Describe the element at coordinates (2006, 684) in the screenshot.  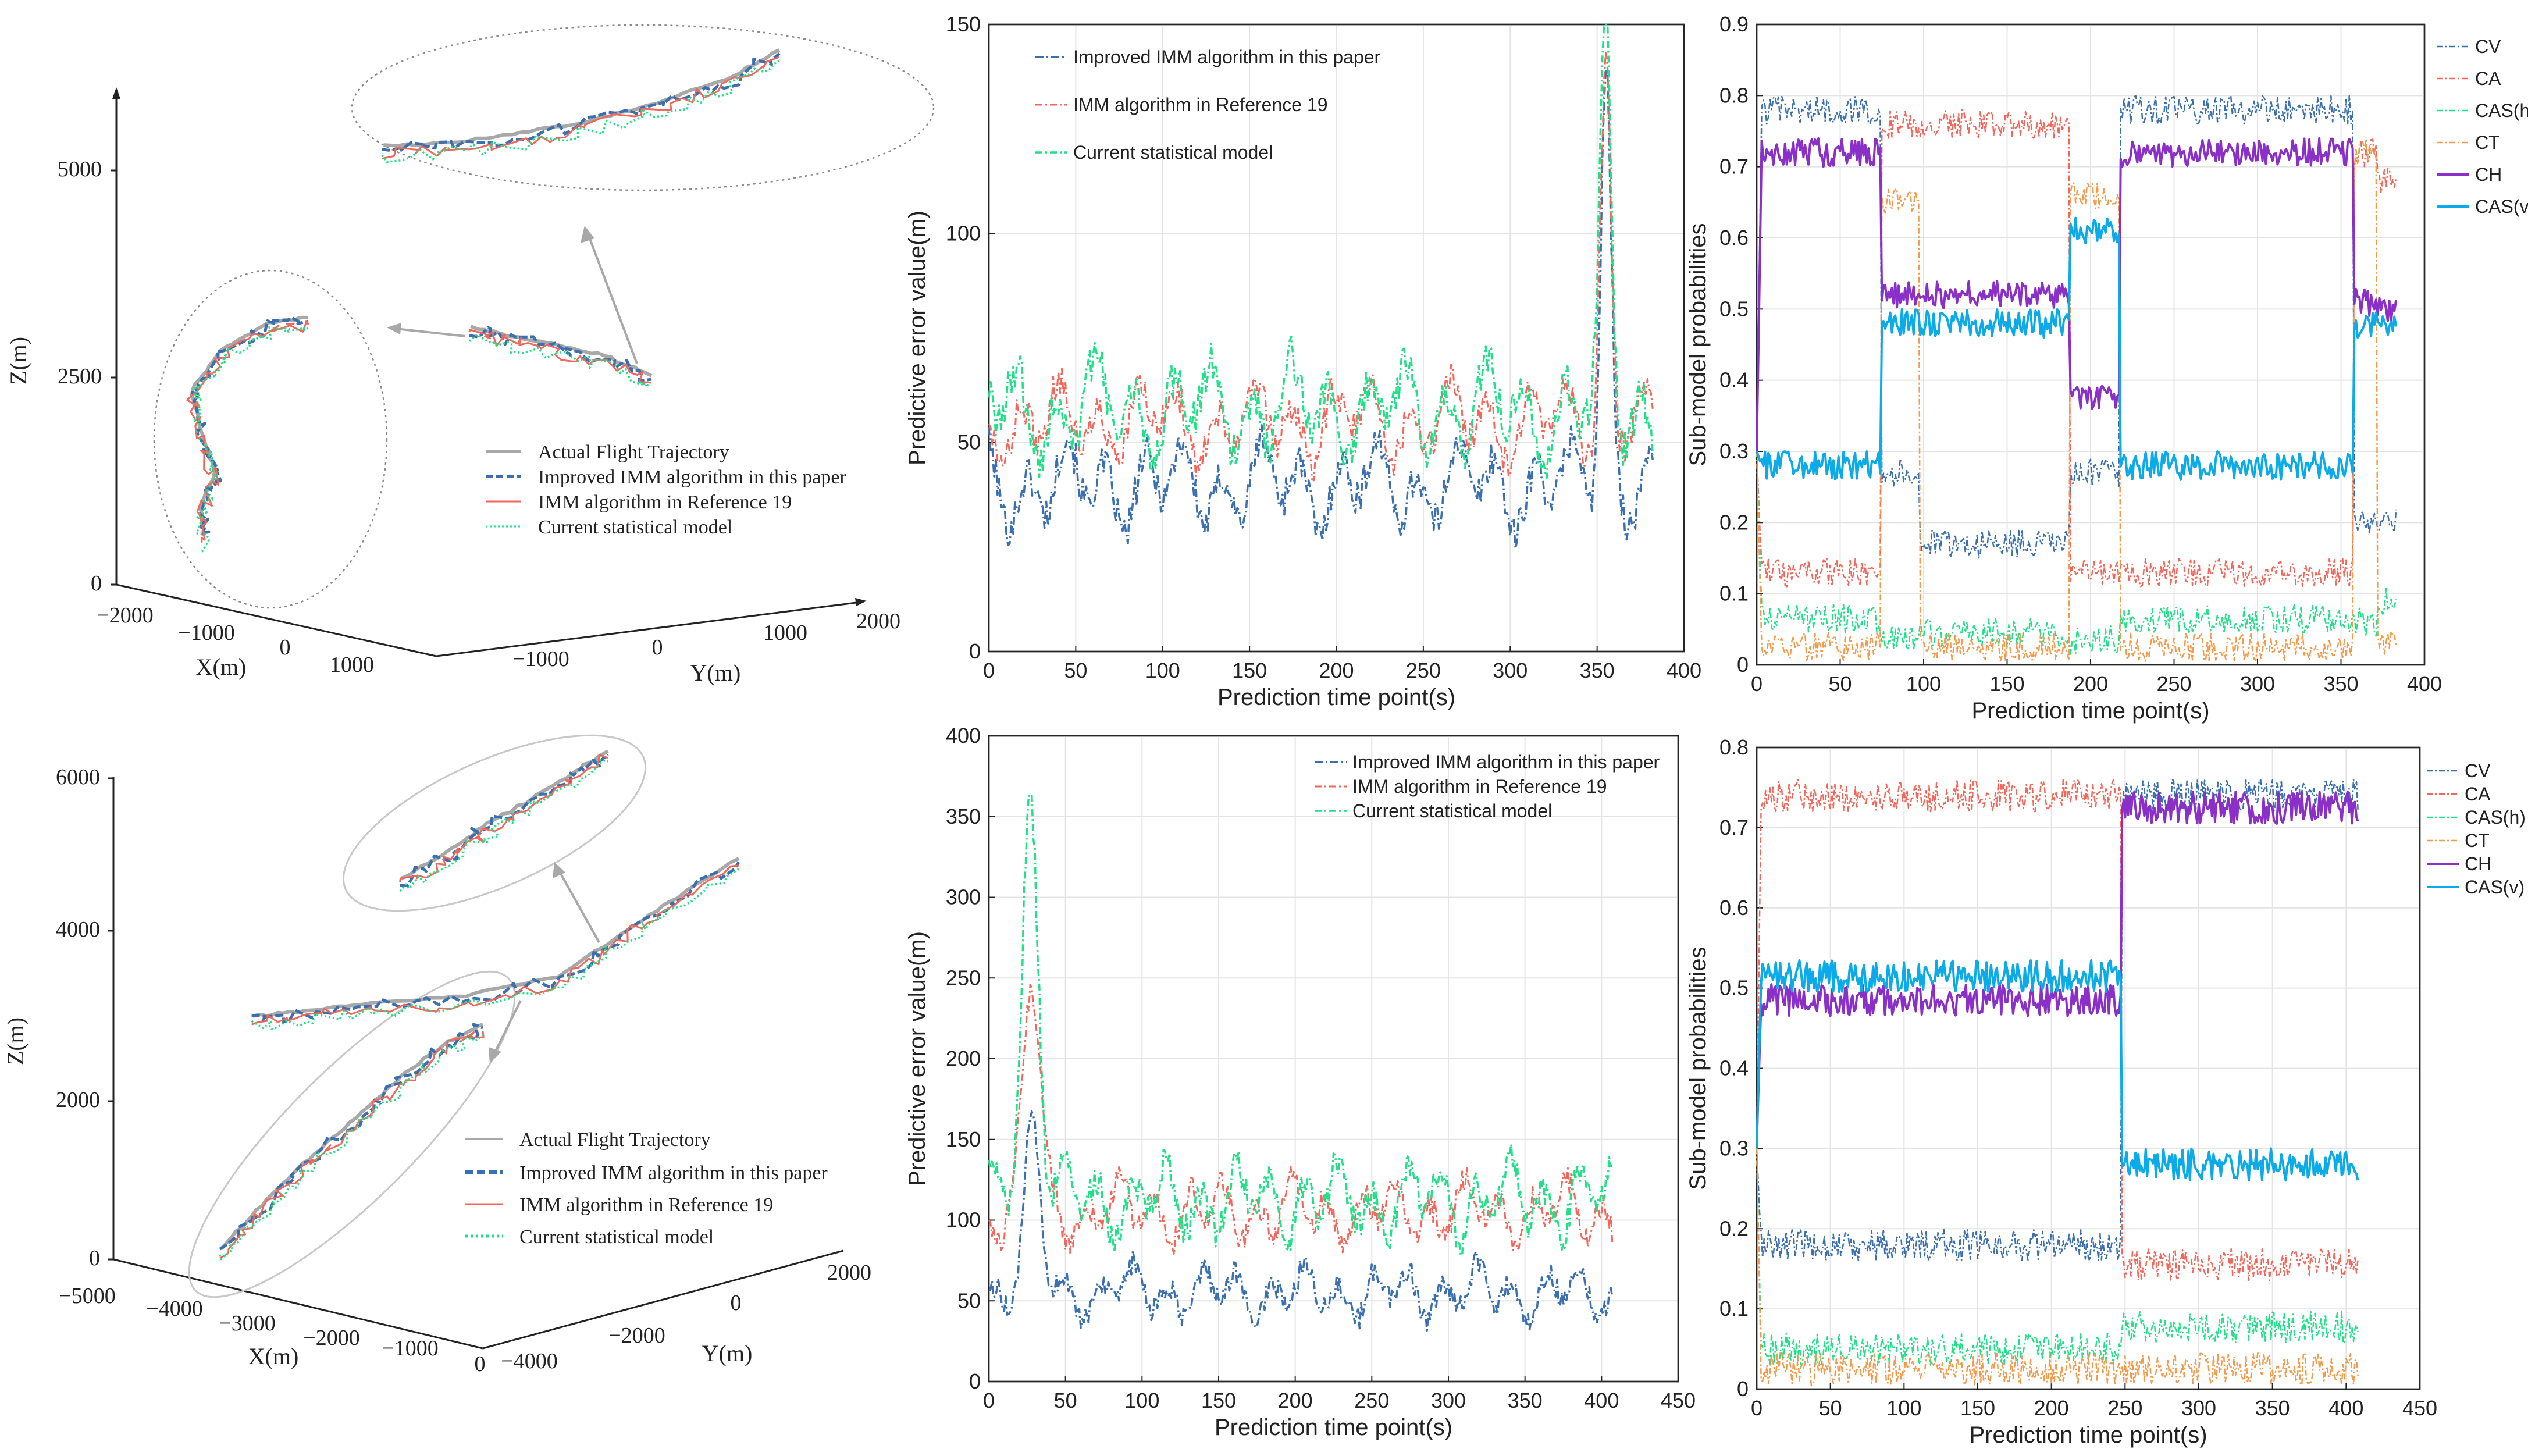
I see `x-tick-label: 150` at that location.